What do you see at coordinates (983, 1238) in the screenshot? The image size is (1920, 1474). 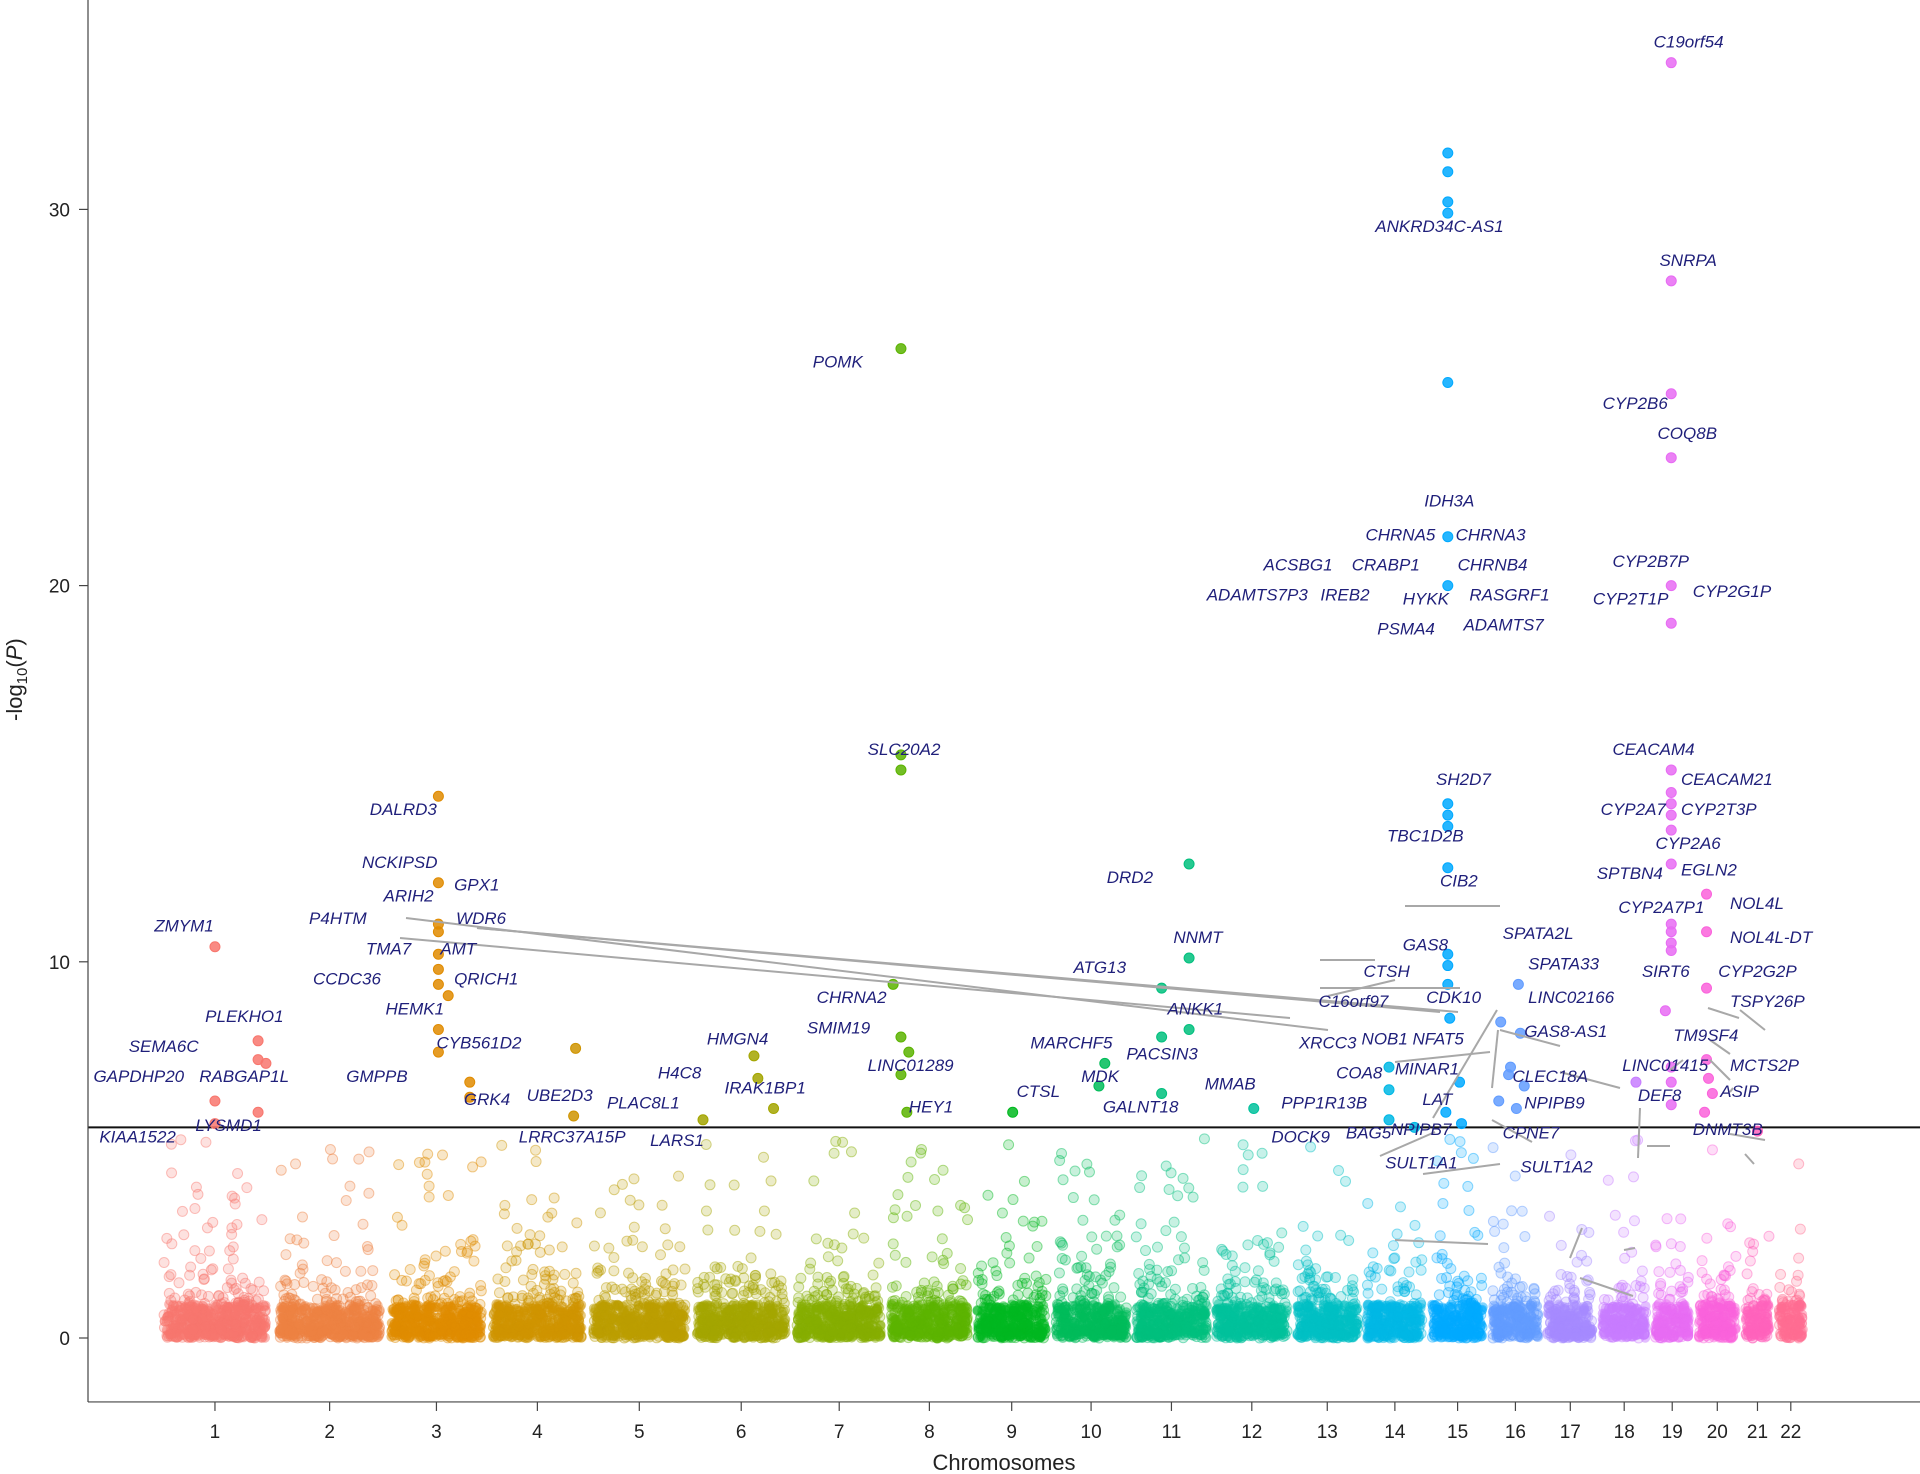 I see `background-points` at bounding box center [983, 1238].